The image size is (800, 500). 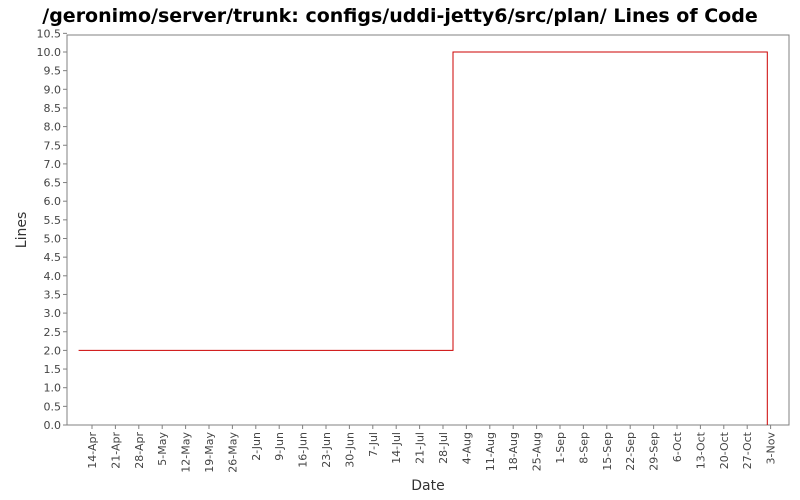 I want to click on y-tick-label: 7.0, so click(x=53, y=164).